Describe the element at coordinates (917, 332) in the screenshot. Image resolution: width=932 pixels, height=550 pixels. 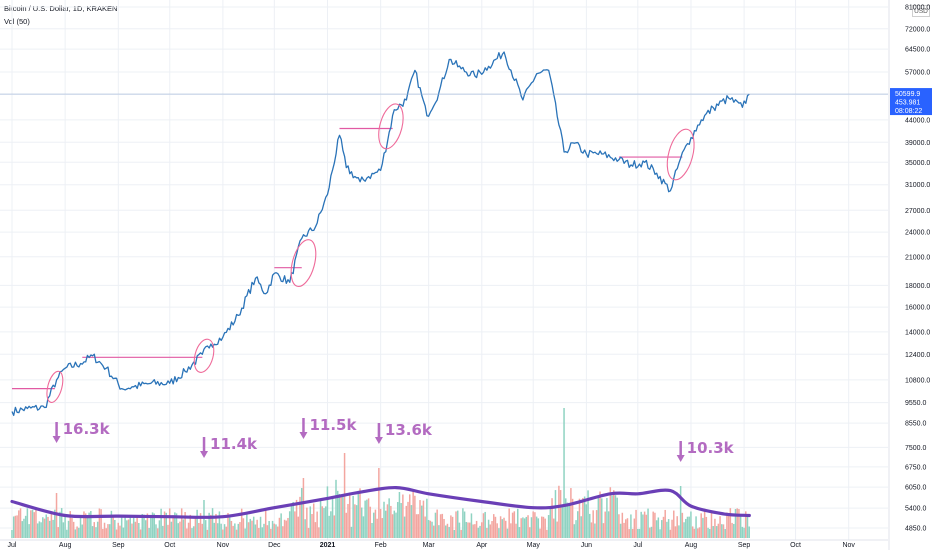
I see `y-tick-label: 14000.0` at that location.